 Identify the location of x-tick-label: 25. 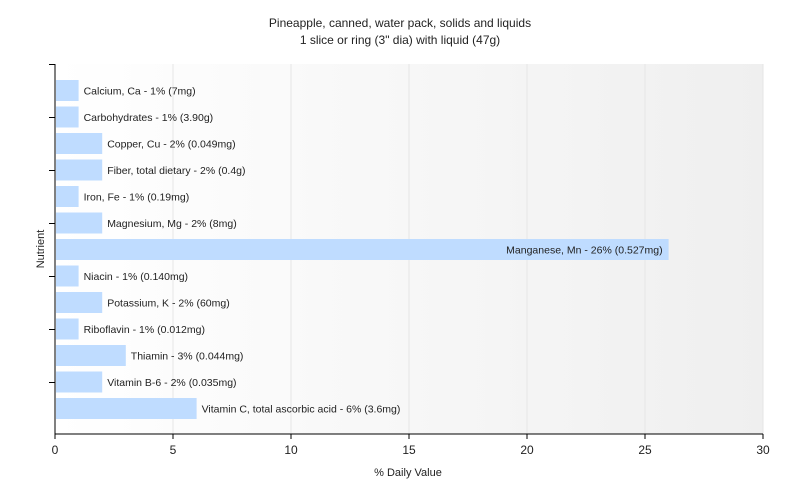
(645, 450).